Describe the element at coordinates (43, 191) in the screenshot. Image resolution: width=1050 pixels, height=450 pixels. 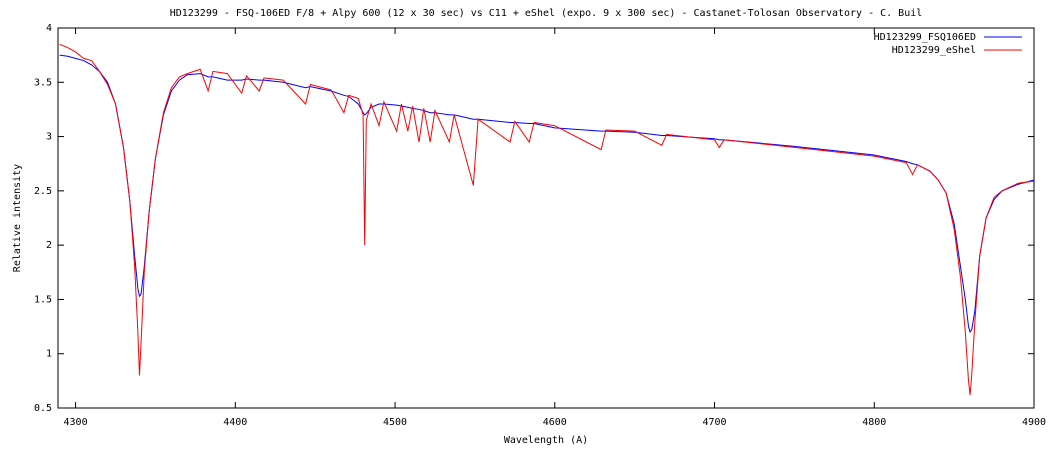
I see `y-tick-label: 2.5` at that location.